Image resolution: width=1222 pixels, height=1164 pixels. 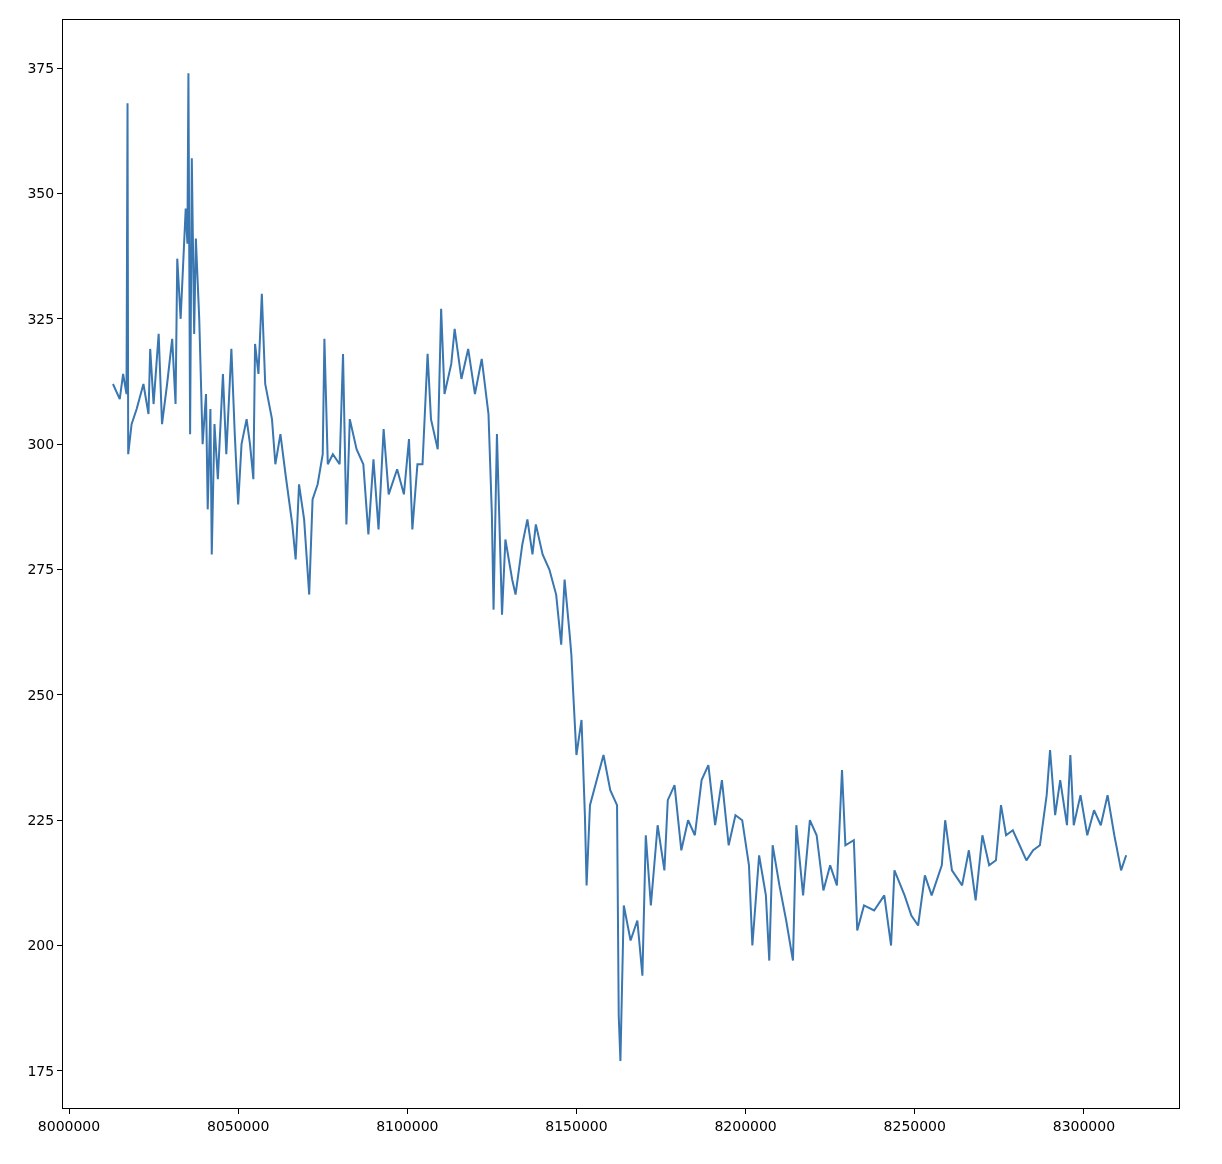 I want to click on y-tick-label: 200, so click(x=41, y=945).